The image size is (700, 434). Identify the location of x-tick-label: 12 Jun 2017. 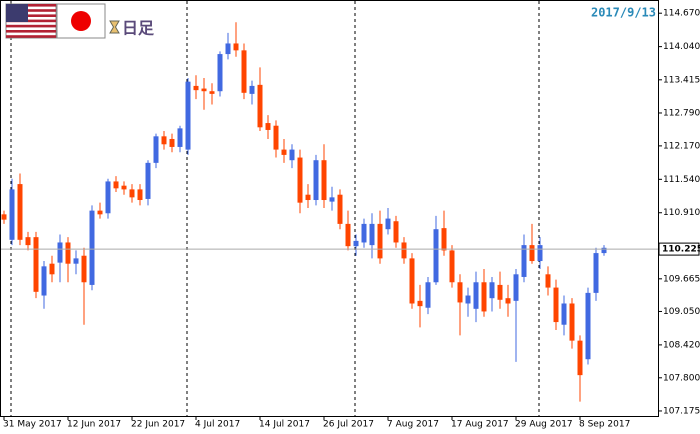
(94, 425).